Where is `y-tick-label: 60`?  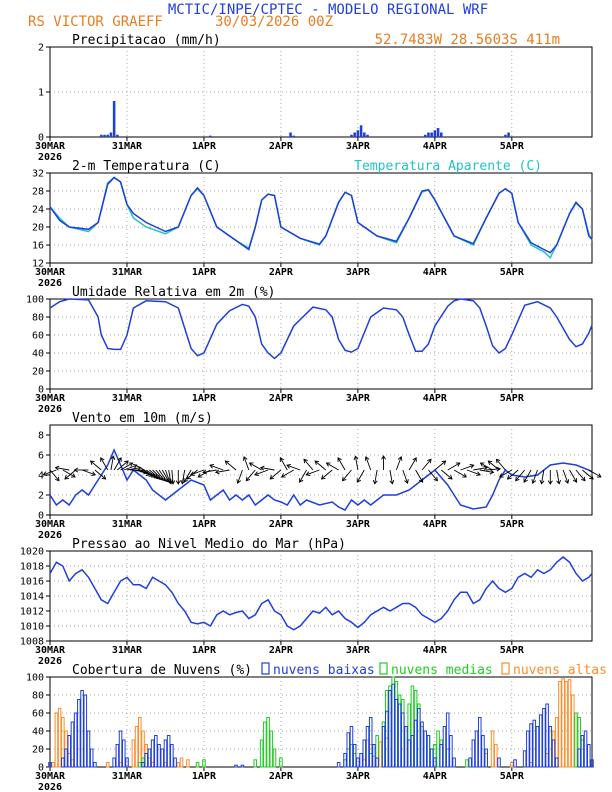
y-tick-label: 60 is located at coordinates (38, 336).